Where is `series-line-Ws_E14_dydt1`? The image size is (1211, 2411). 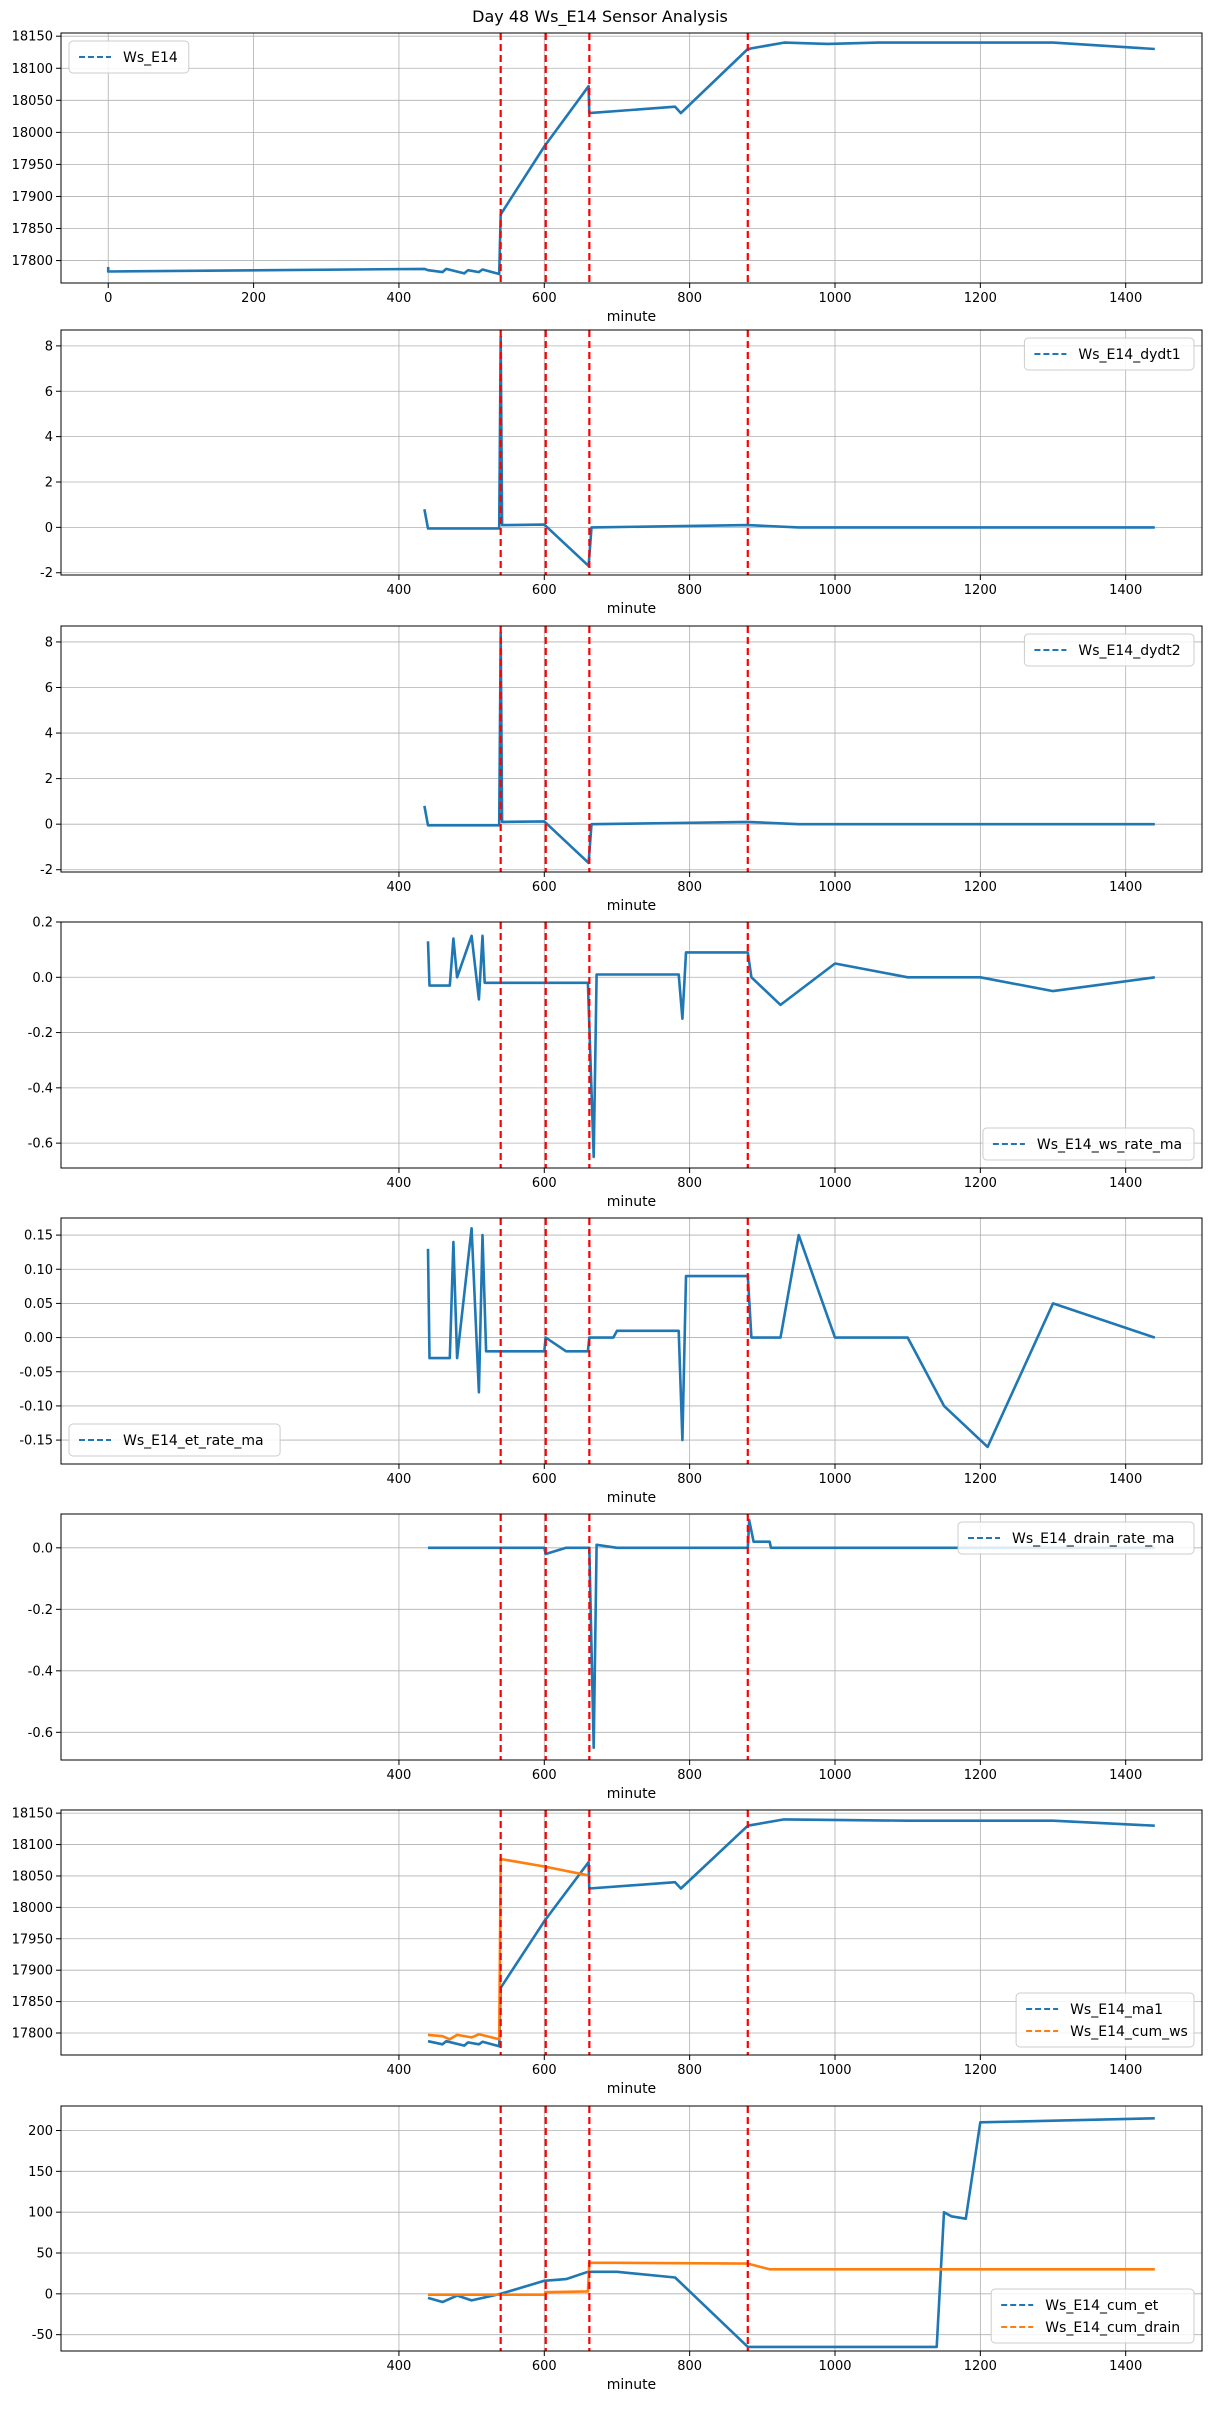 series-line-Ws_E14_dydt1 is located at coordinates (789, 451).